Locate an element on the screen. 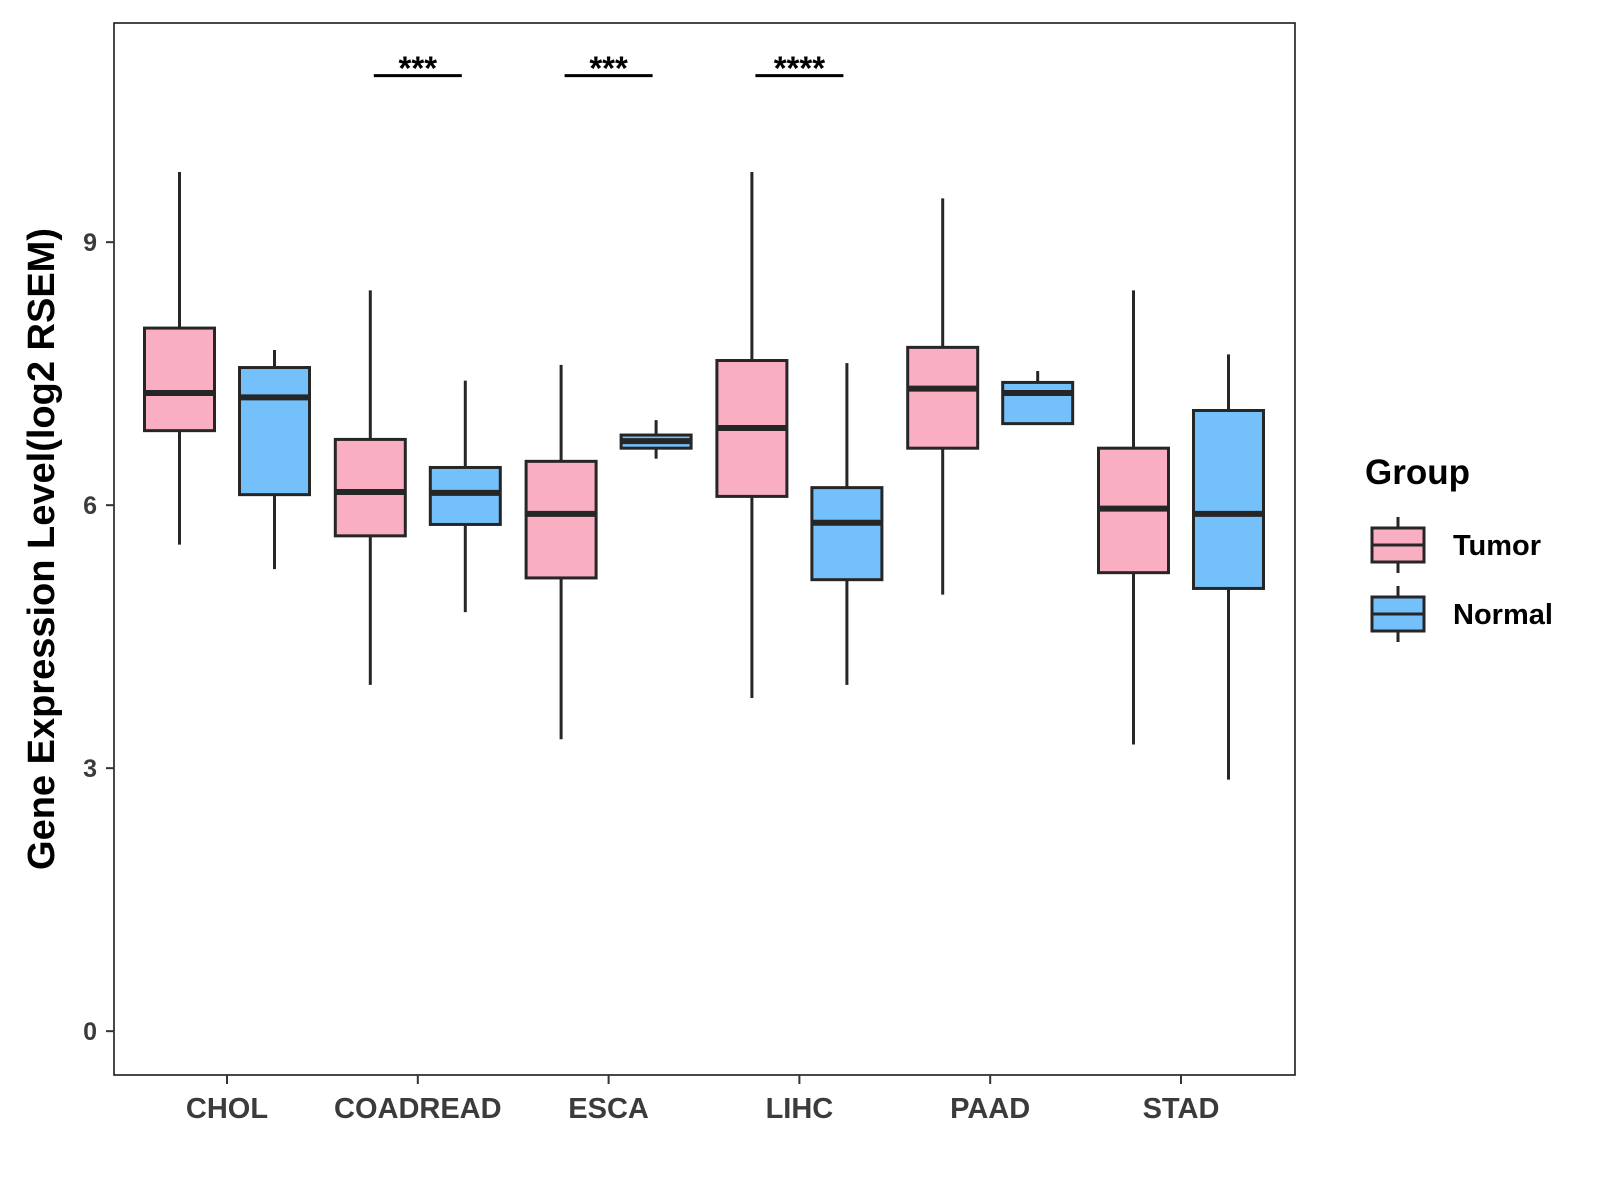 The height and width of the screenshot is (1200, 1600). box-normal-lihc is located at coordinates (847, 524).